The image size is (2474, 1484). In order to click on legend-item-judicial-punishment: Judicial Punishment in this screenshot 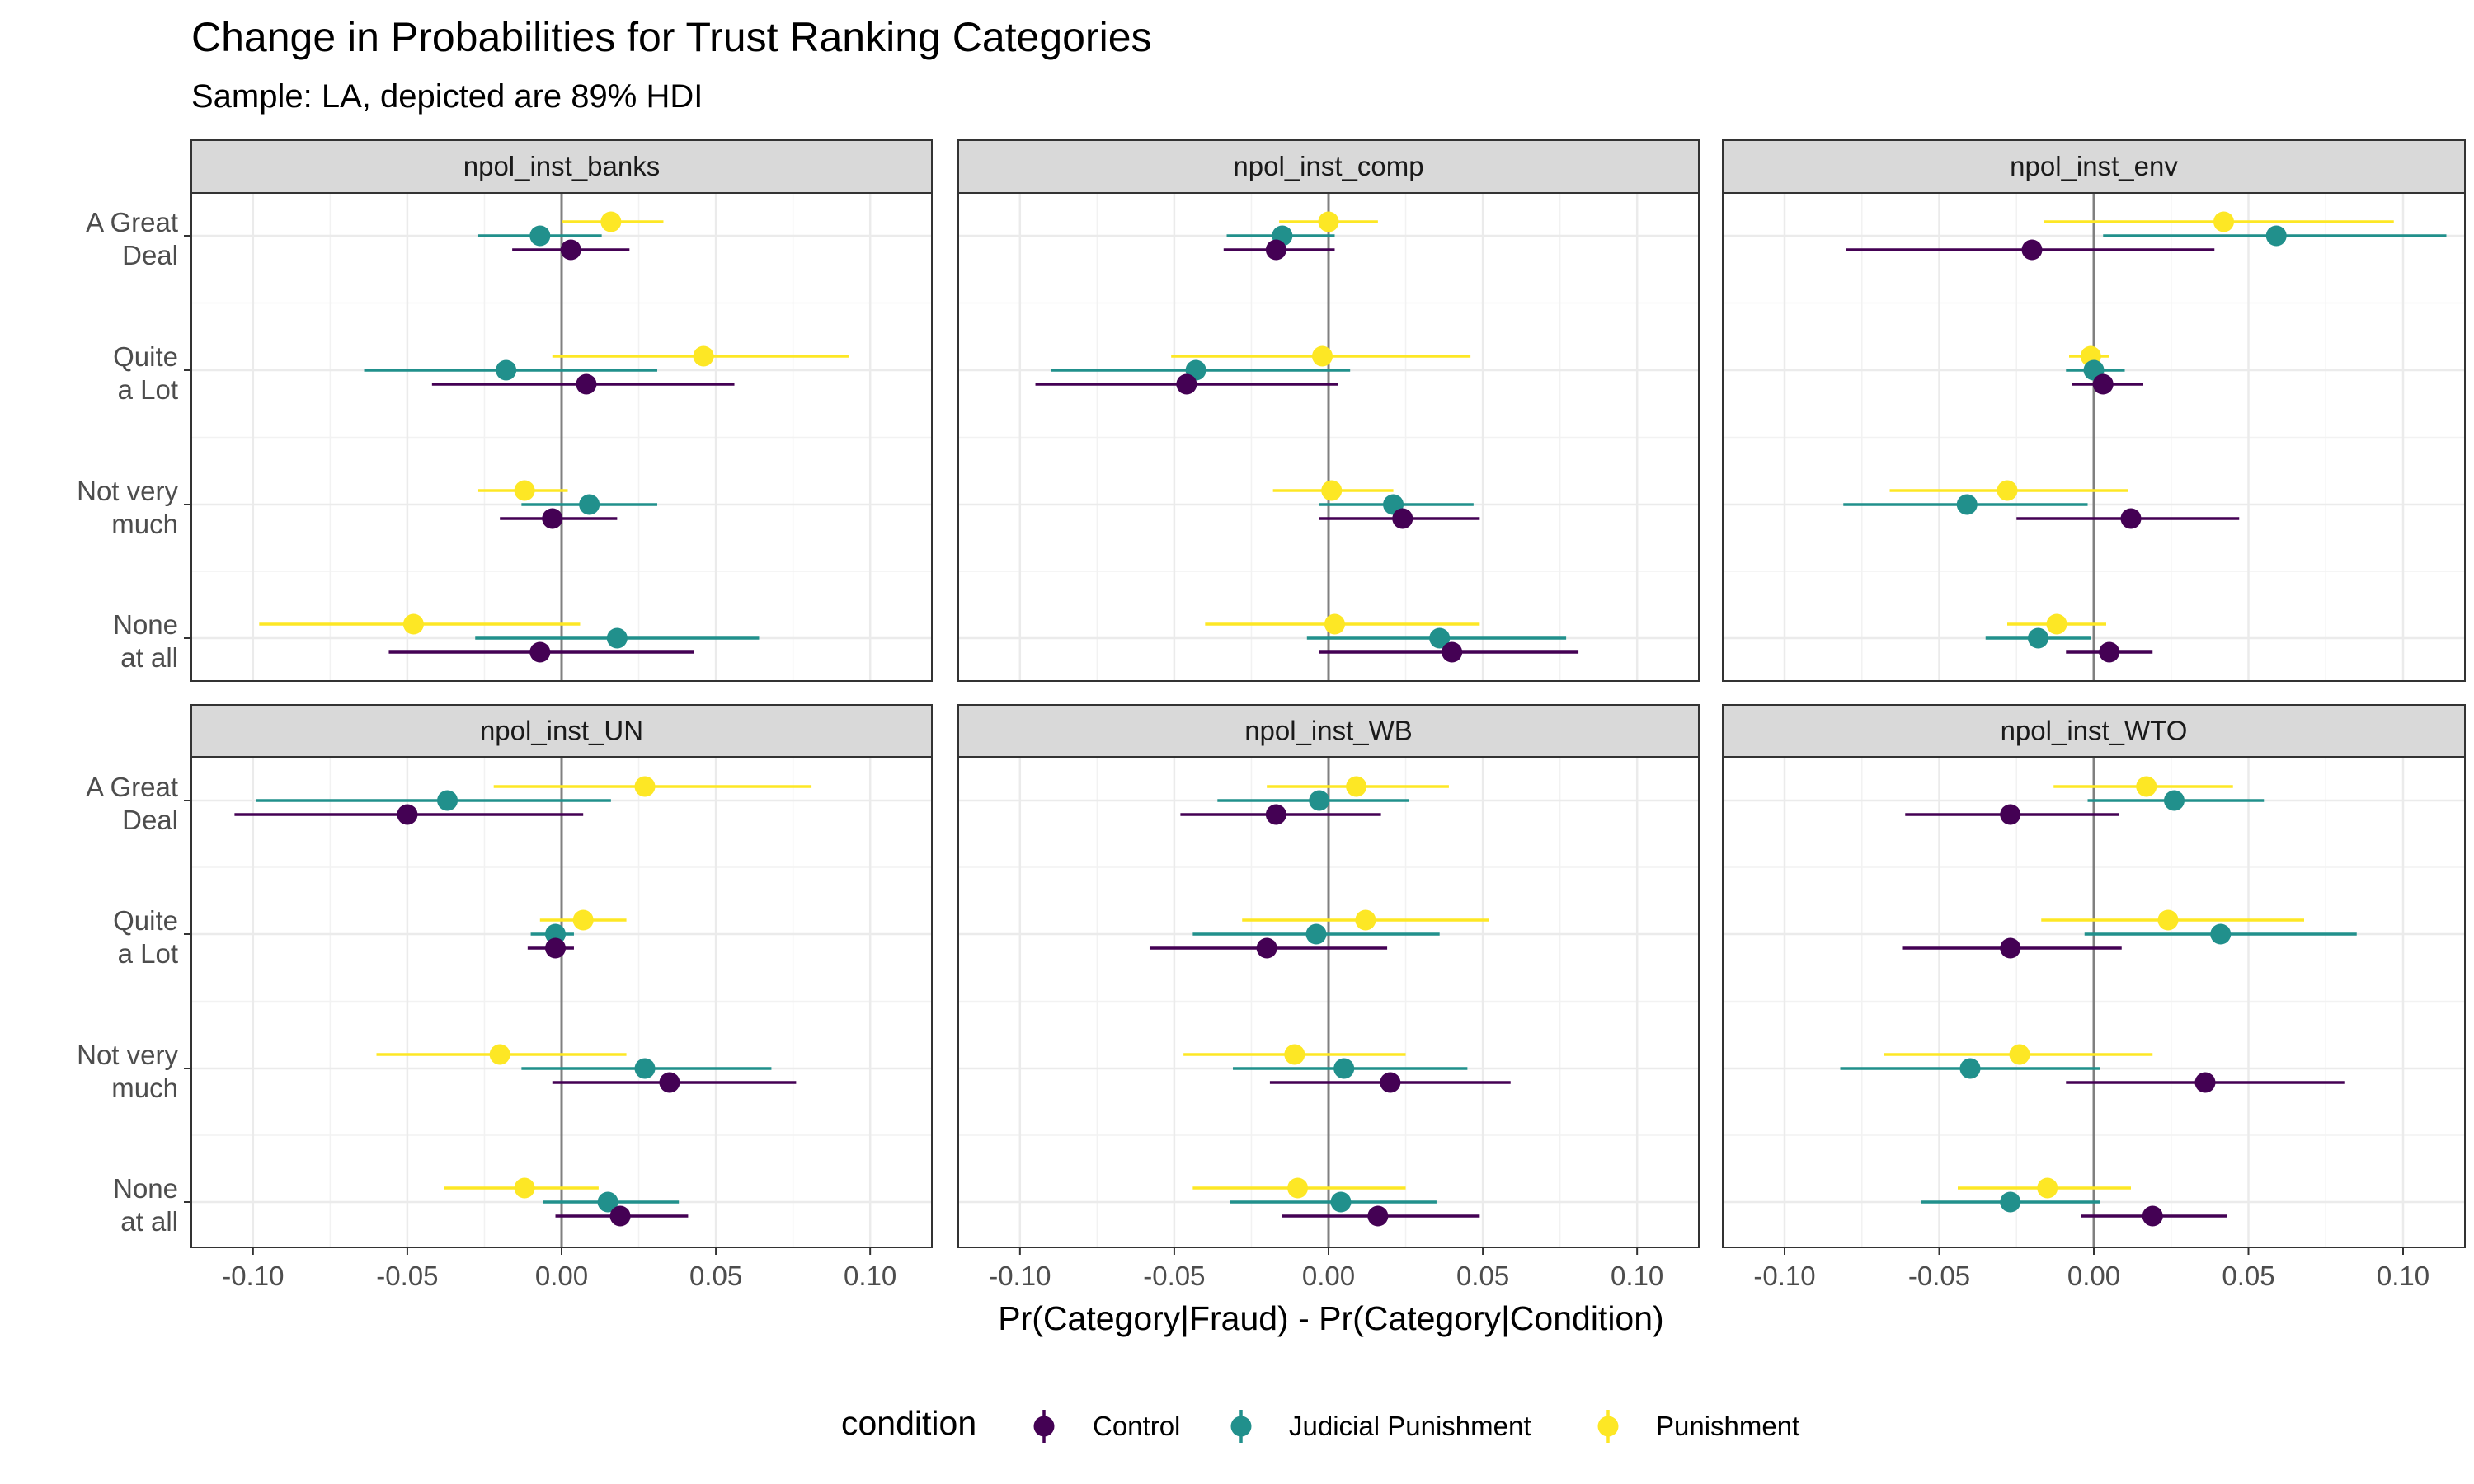, I will do `click(1380, 1426)`.